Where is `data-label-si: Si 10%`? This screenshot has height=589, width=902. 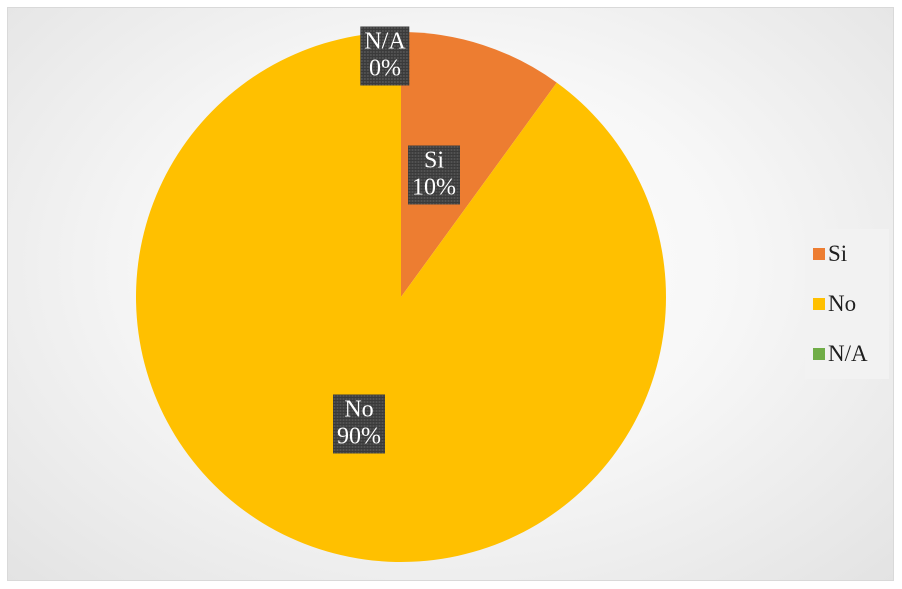
data-label-si: Si 10% is located at coordinates (434, 175).